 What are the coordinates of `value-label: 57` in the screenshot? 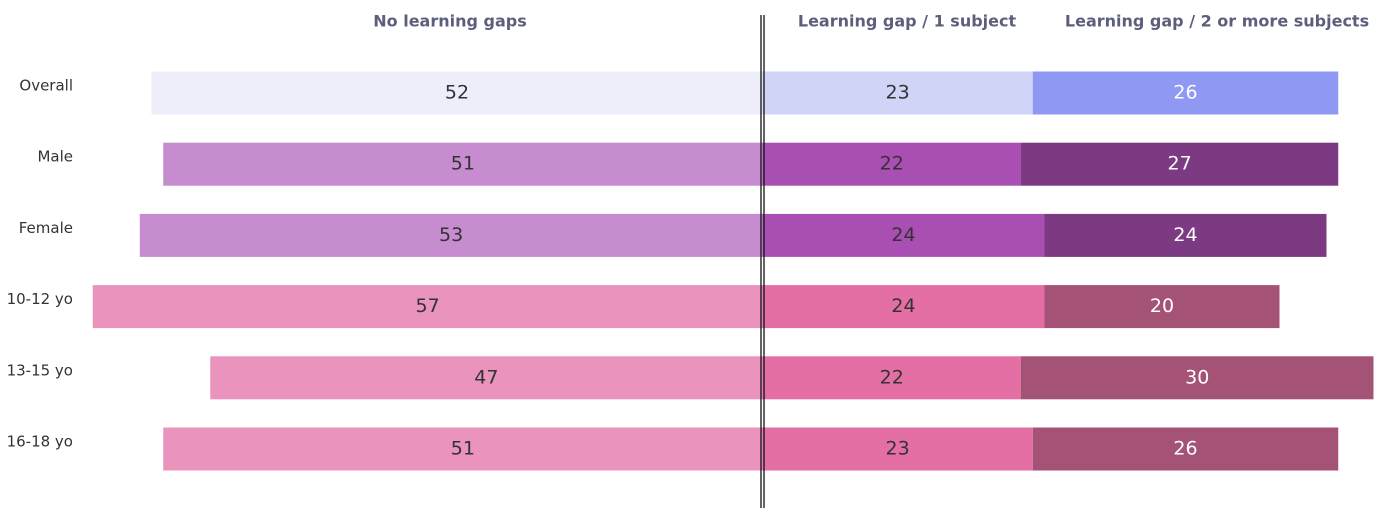 It's located at (428, 306).